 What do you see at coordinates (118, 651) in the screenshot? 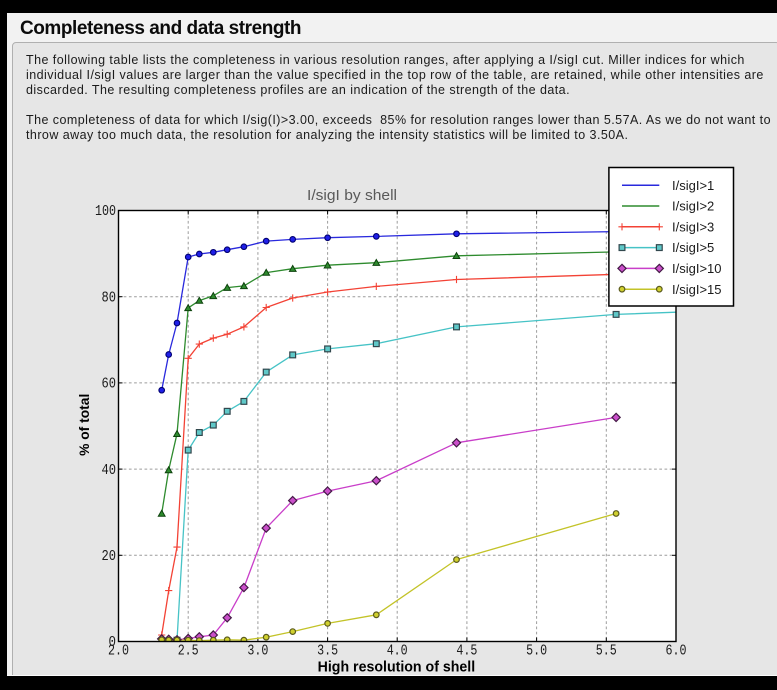
I see `svg-text: 2.0` at bounding box center [118, 651].